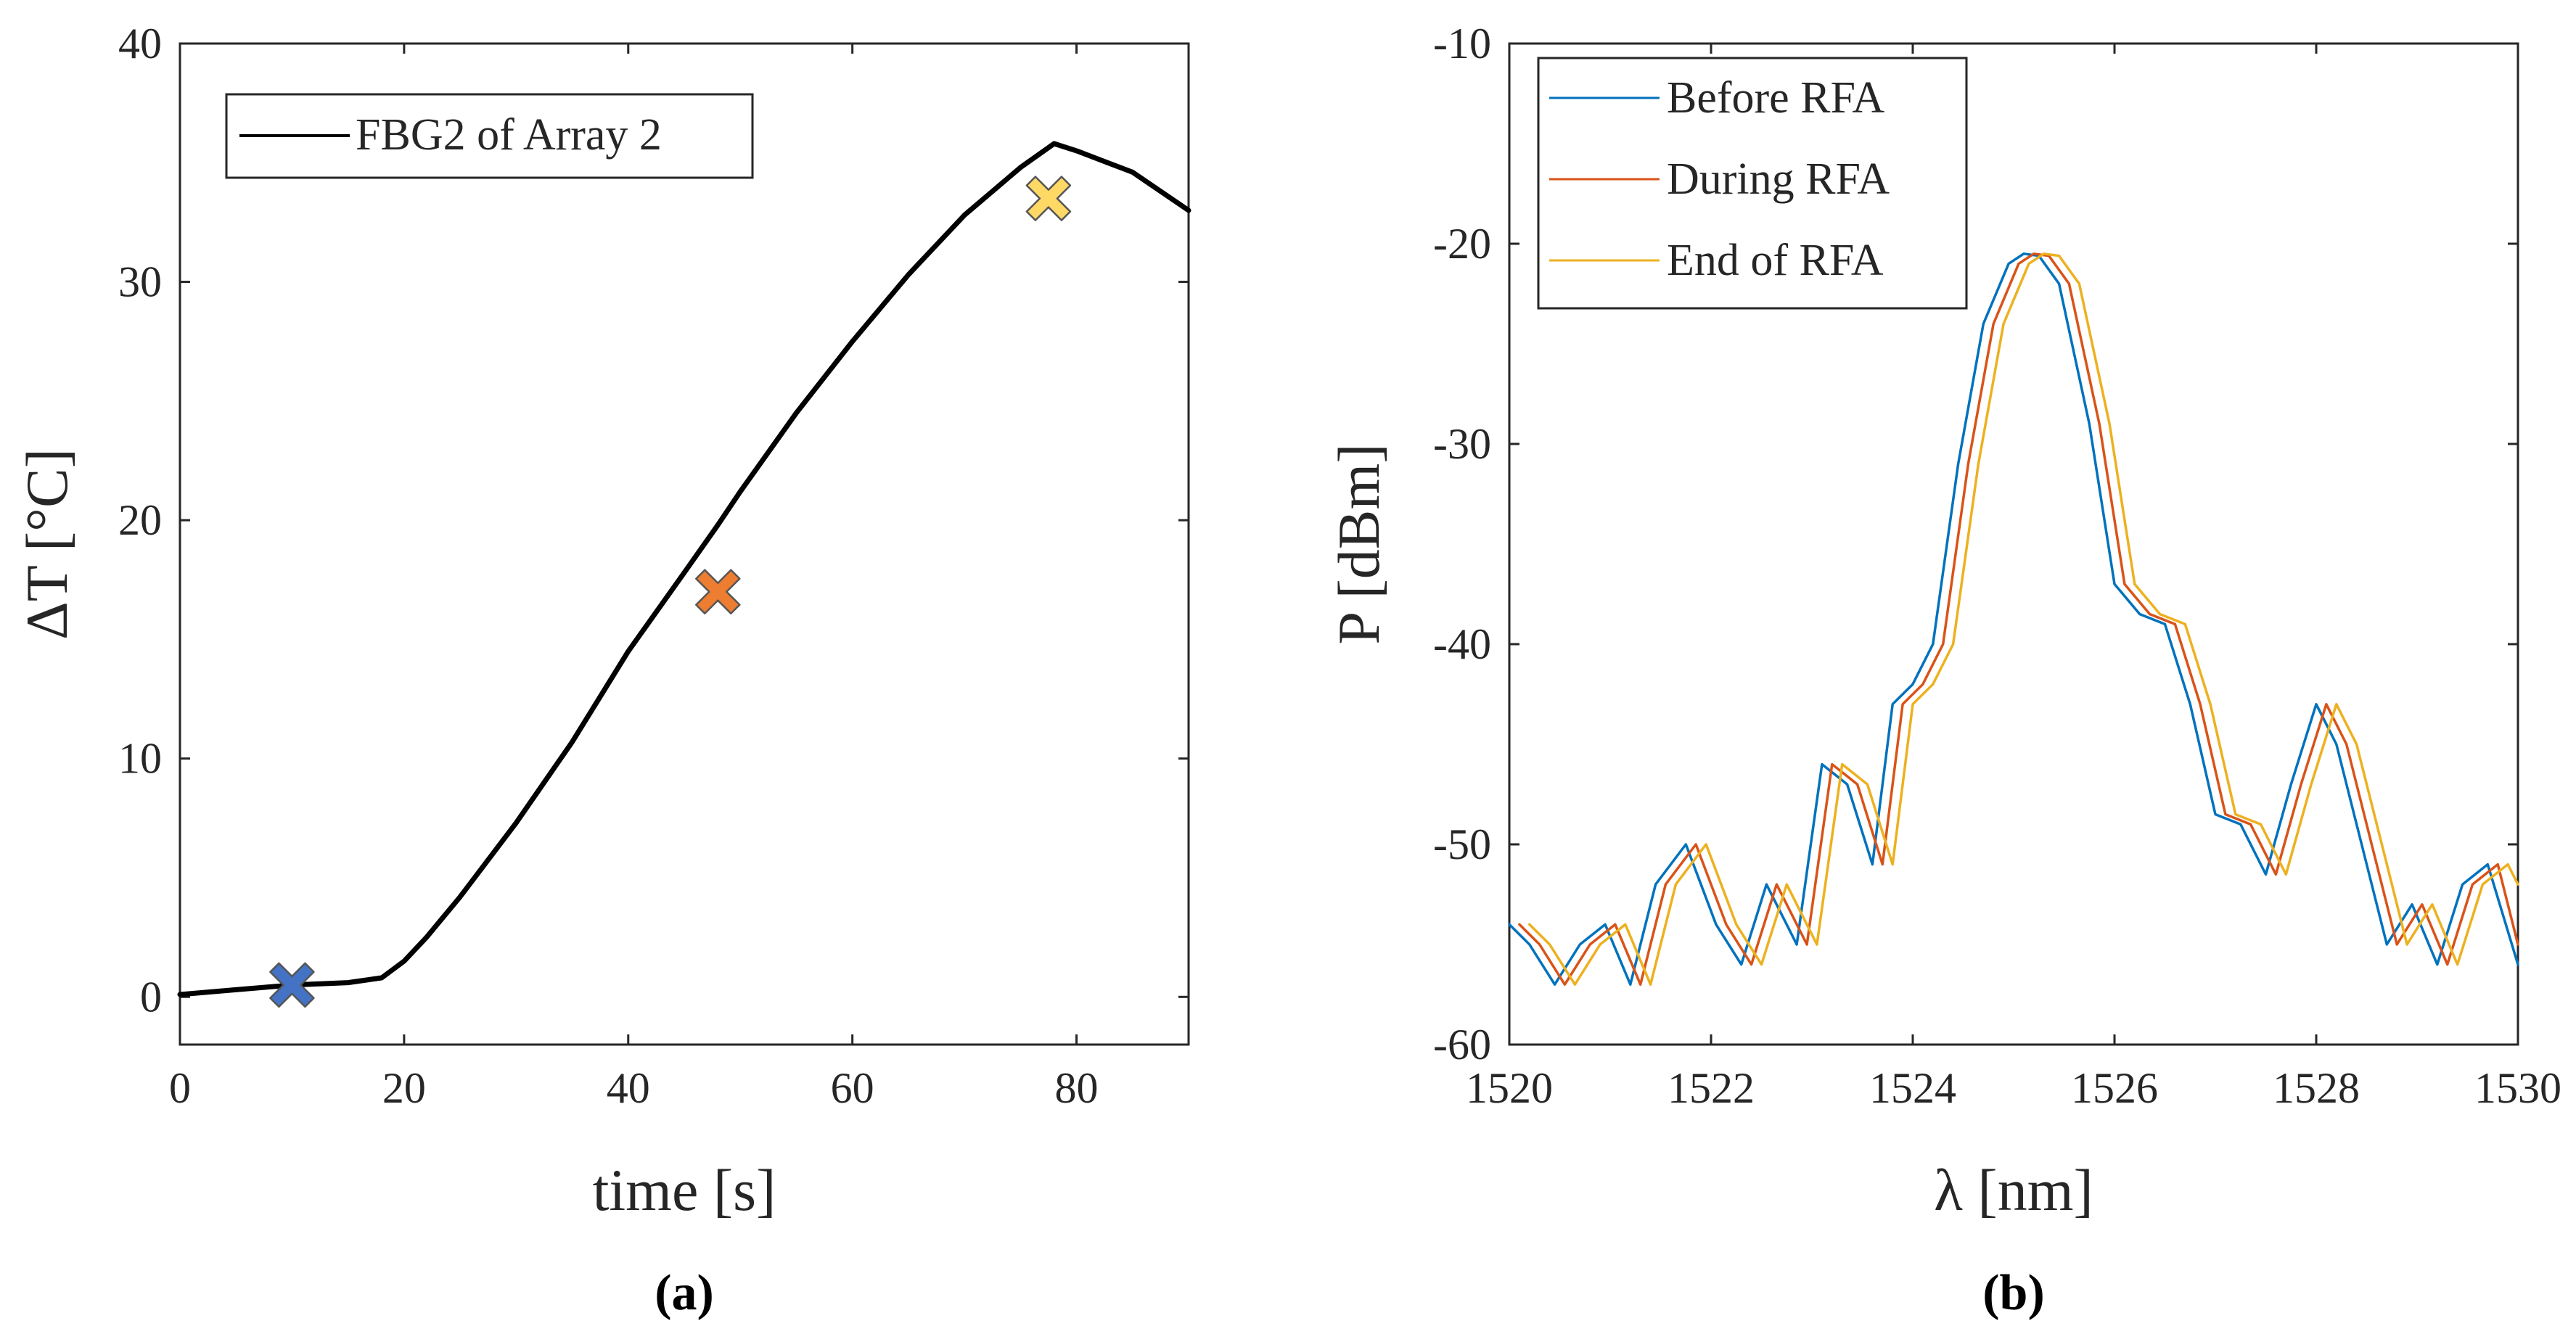 The height and width of the screenshot is (1334, 2576). Describe the element at coordinates (1711, 1088) in the screenshot. I see `panel-b-xtick-label: 1522` at that location.